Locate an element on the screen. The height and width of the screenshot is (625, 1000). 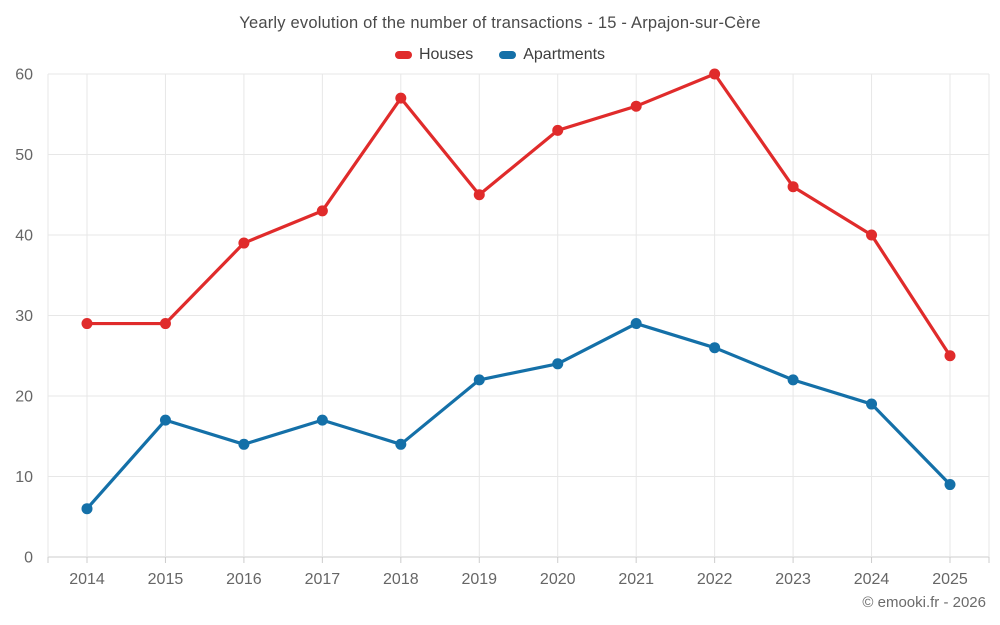
x-tick-label: 2021 is located at coordinates (636, 579).